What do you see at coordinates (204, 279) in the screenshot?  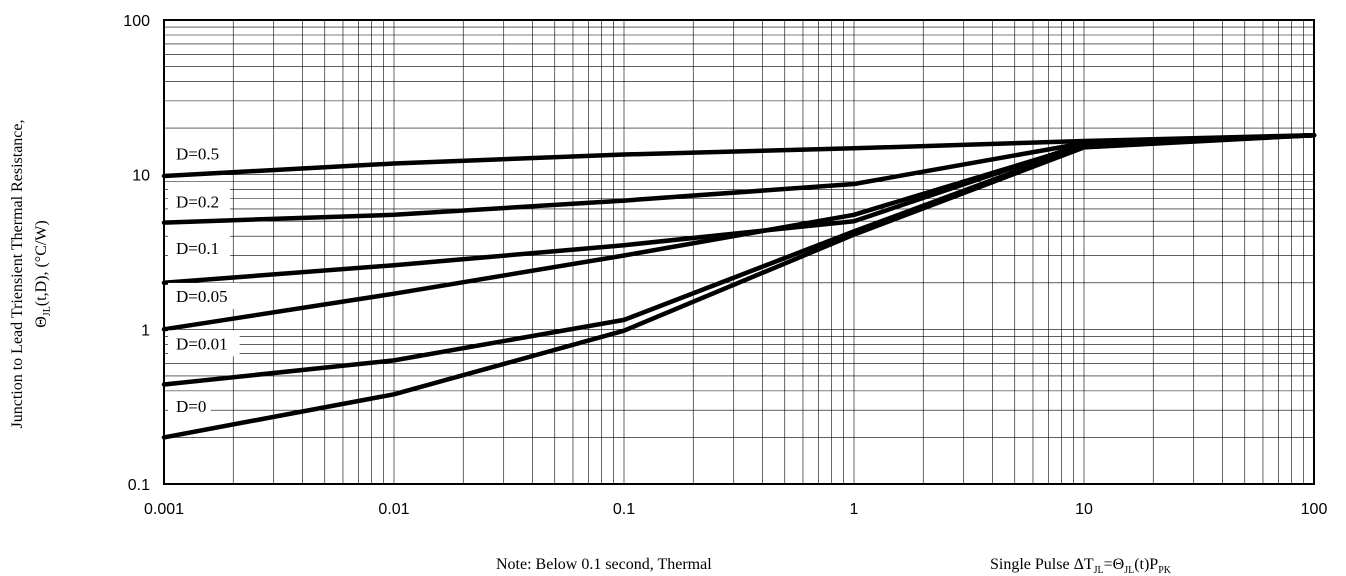 I see `series-labels: D=0.5 D=0.2 D=0.1 D=0.05 D=0.01 D=0` at bounding box center [204, 279].